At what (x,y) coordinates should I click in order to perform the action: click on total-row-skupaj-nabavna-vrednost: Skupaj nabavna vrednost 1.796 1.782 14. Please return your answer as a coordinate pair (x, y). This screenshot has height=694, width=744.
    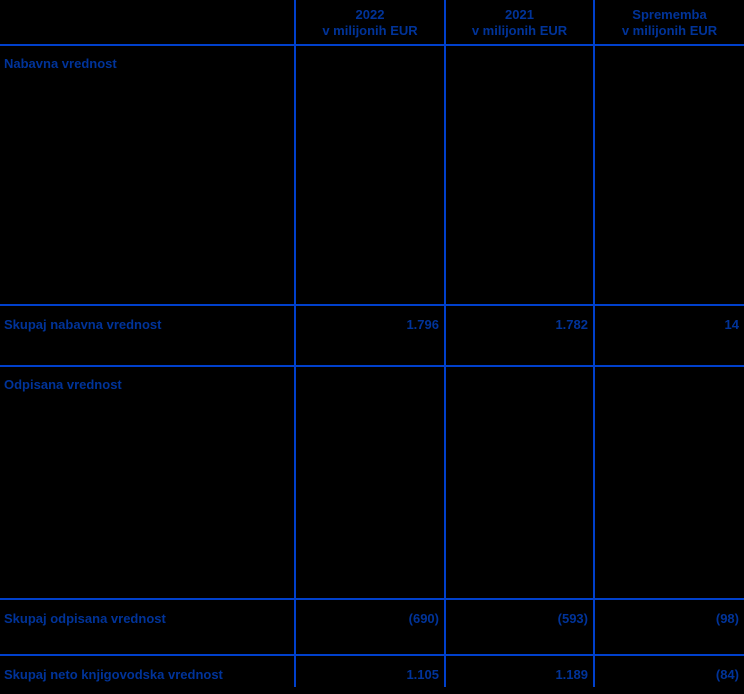
    Looking at the image, I should click on (372, 336).